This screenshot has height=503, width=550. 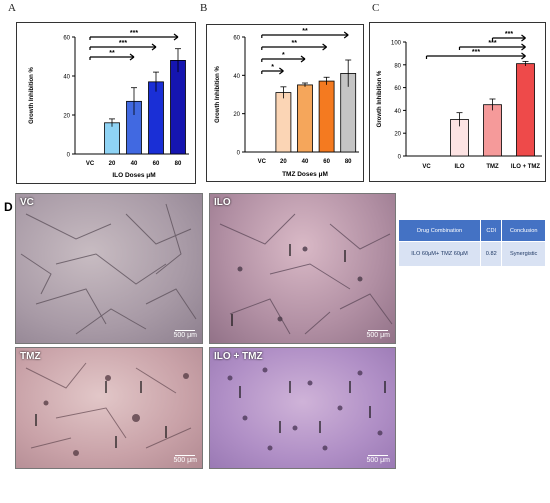 I want to click on micrograph-tmz: TMZ 500 μm, so click(x=109, y=408).